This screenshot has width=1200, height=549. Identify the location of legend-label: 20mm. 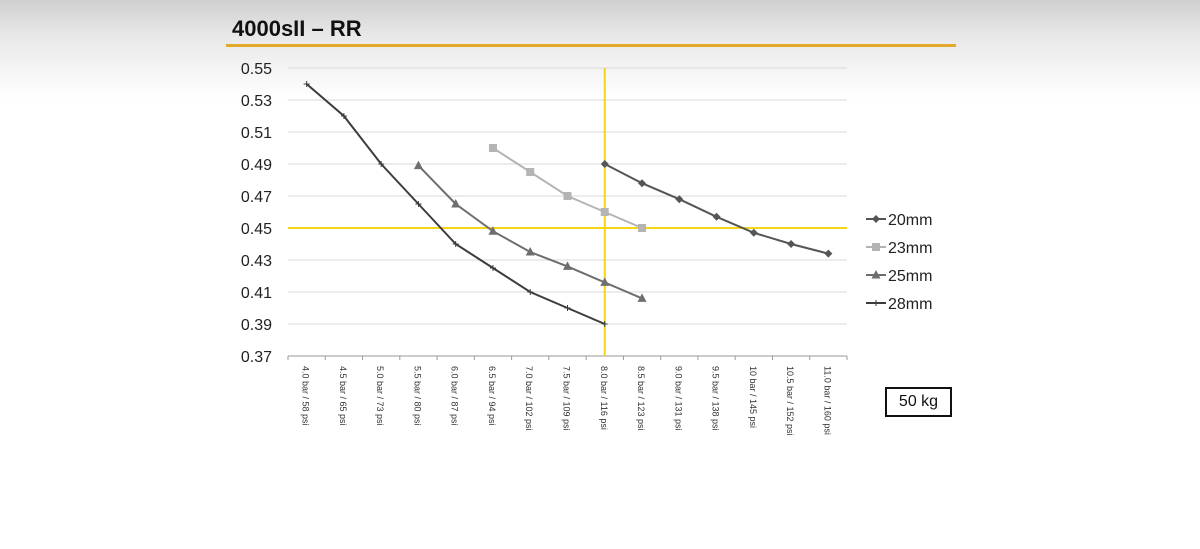
(910, 220).